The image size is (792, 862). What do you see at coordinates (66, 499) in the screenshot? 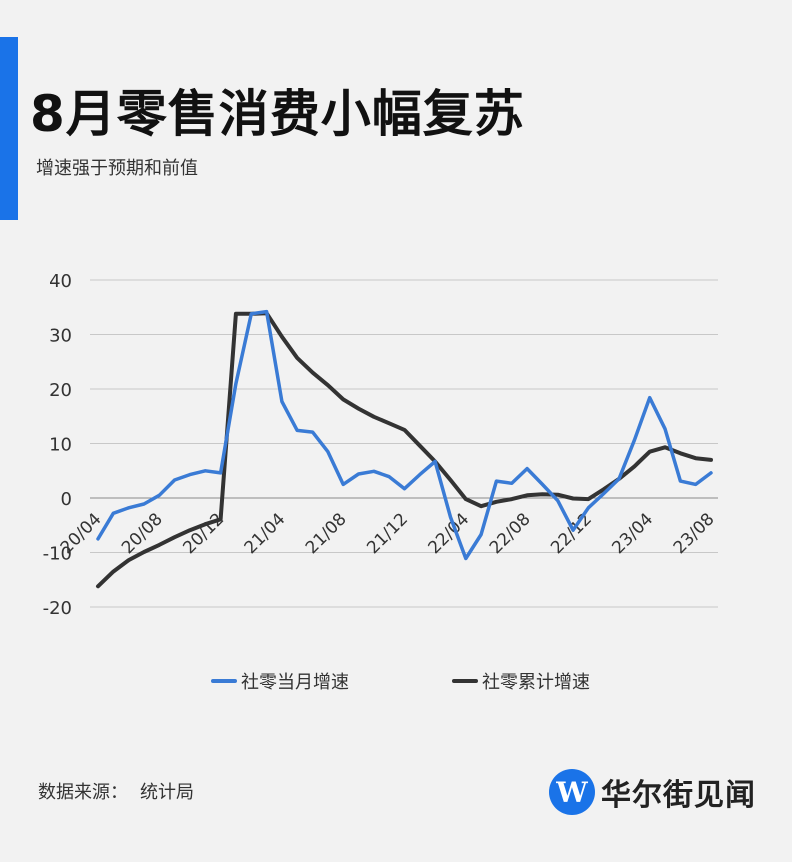
I see `y-tick-label: 0` at bounding box center [66, 499].